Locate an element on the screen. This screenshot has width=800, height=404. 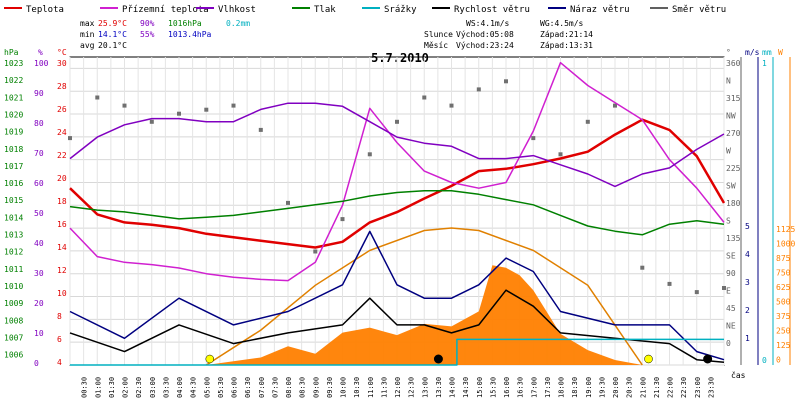
wind-ws: WS:4.1m/s is located at coordinates (488, 23).